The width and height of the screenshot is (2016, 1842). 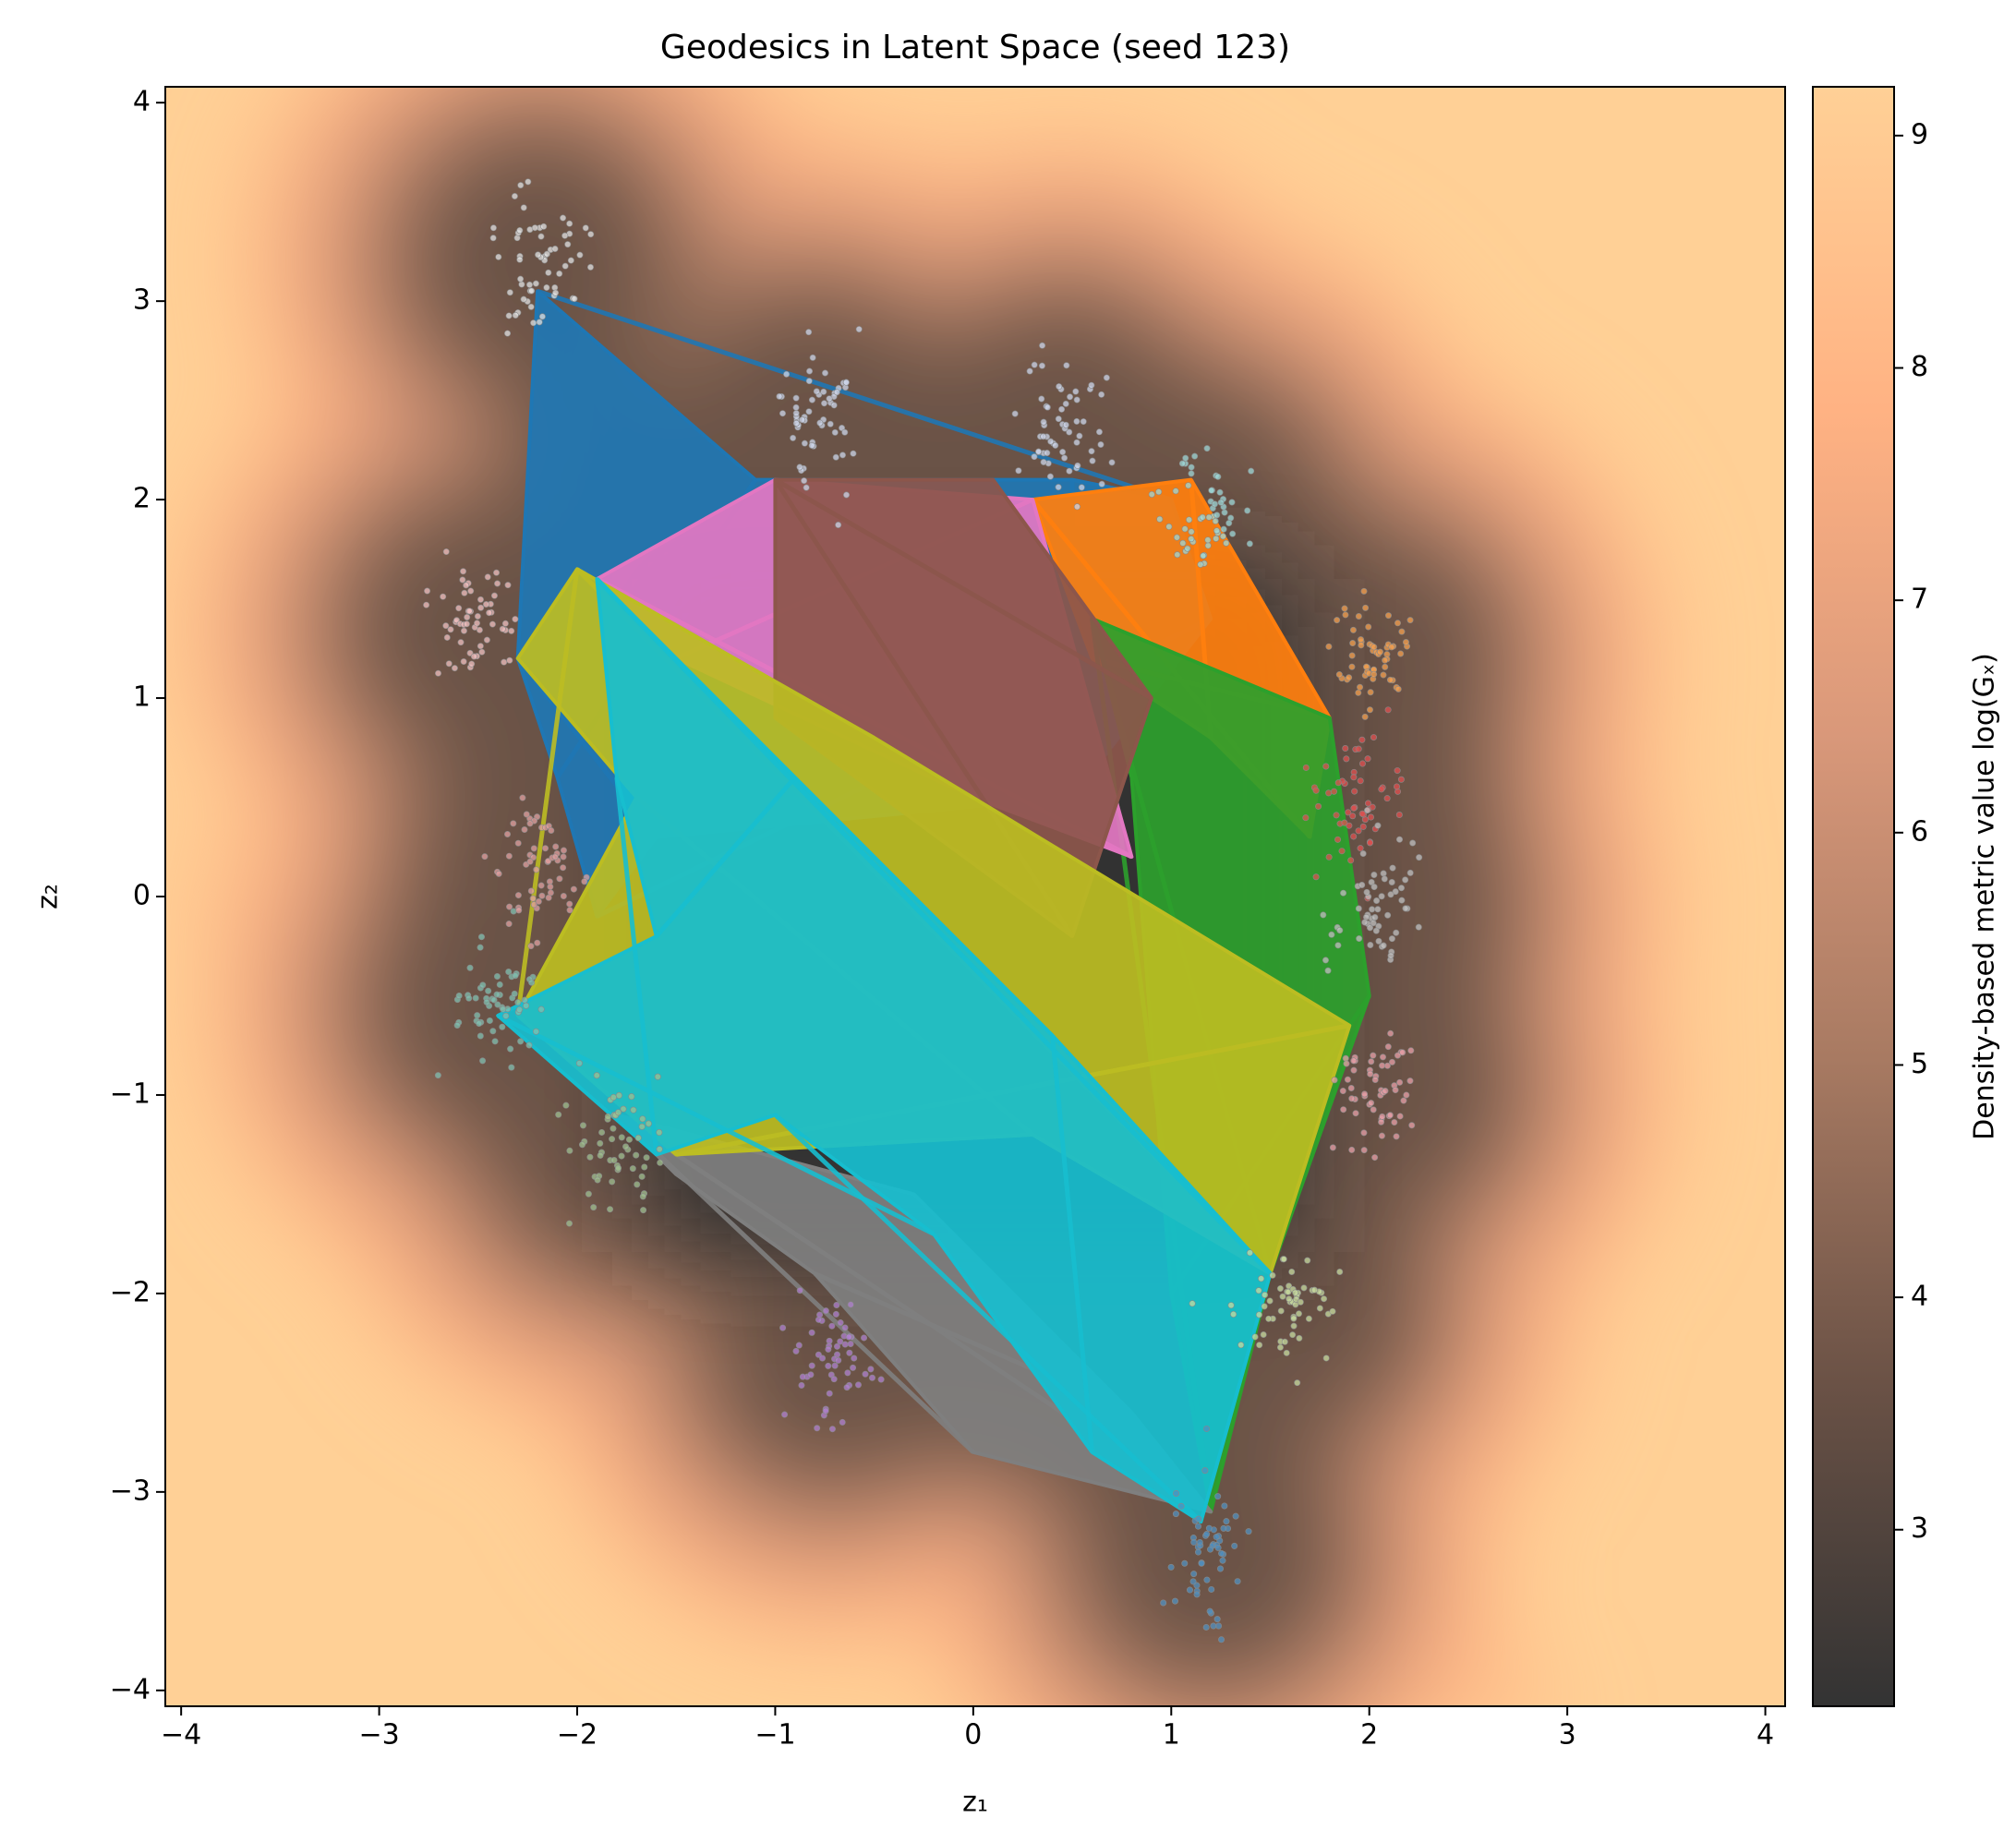 What do you see at coordinates (1920, 1528) in the screenshot?
I see `colorbar-tick-label: 3` at bounding box center [1920, 1528].